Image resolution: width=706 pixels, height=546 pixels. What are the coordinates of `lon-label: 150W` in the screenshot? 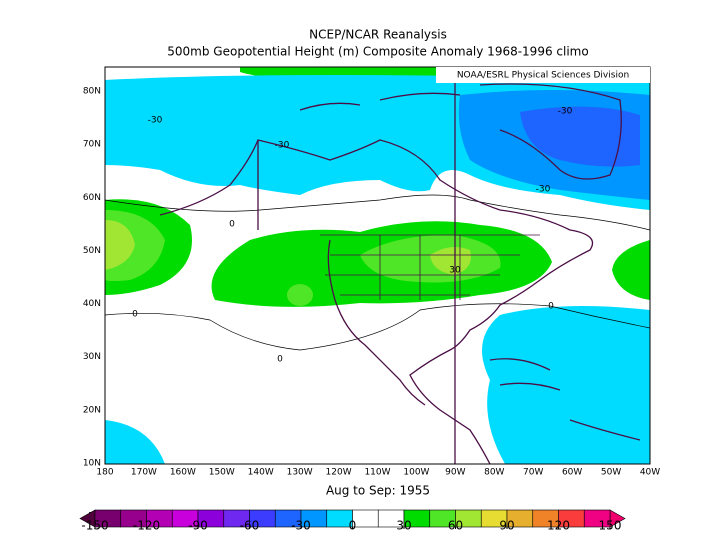 It's located at (222, 473).